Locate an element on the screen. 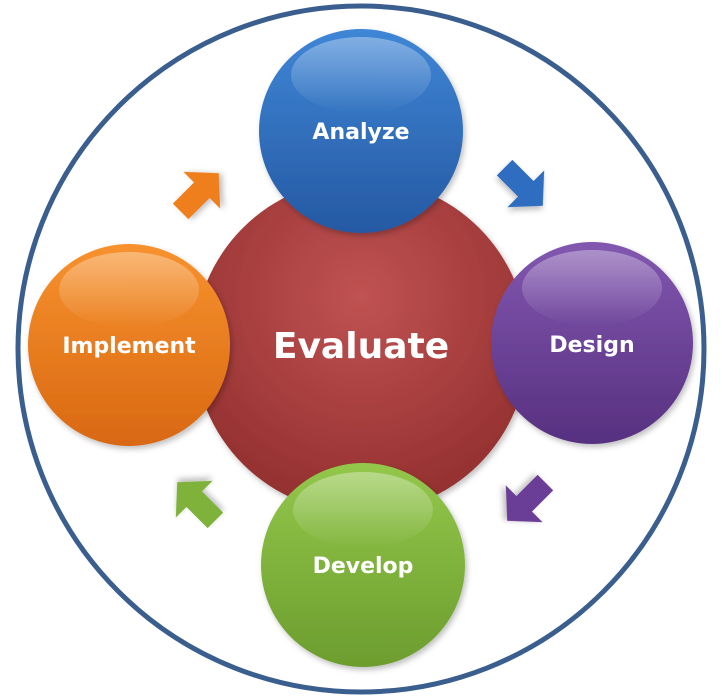 This screenshot has height=698, width=722. phase-analyze-node: Analyze is located at coordinates (361, 131).